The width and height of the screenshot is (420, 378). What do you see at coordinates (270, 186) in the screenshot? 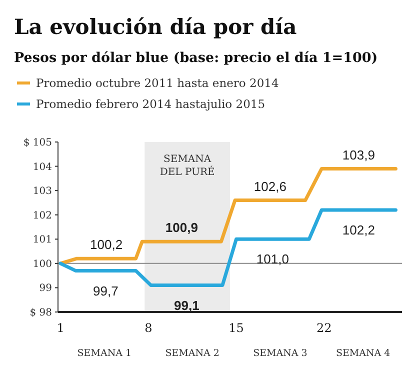
I see `data-label: 102,6` at bounding box center [270, 186].